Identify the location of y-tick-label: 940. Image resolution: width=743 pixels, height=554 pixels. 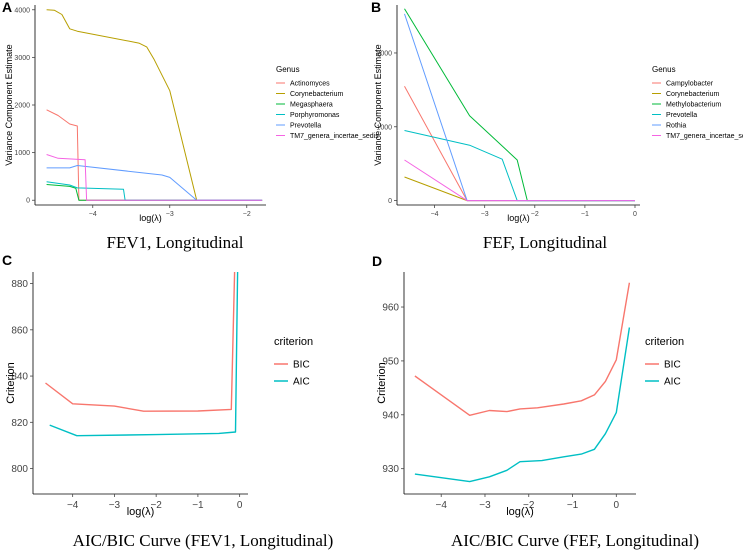
(390, 415).